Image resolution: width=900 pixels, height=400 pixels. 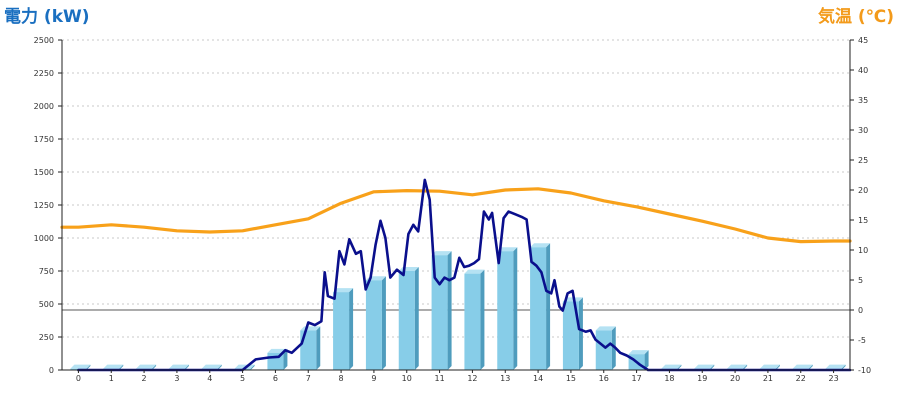 I want to click on left-tick-label: 750, so click(x=46, y=271).